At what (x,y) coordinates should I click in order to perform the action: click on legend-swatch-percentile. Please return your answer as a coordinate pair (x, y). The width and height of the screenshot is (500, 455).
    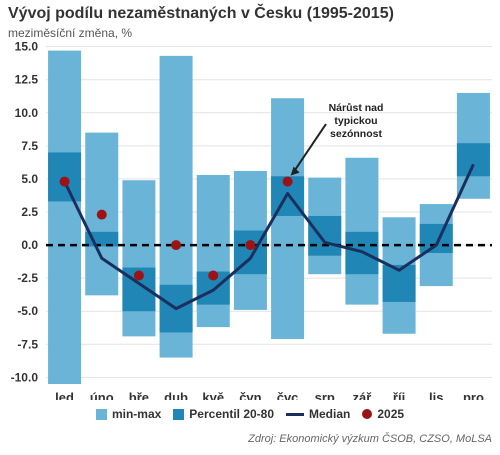
    Looking at the image, I should click on (179, 414).